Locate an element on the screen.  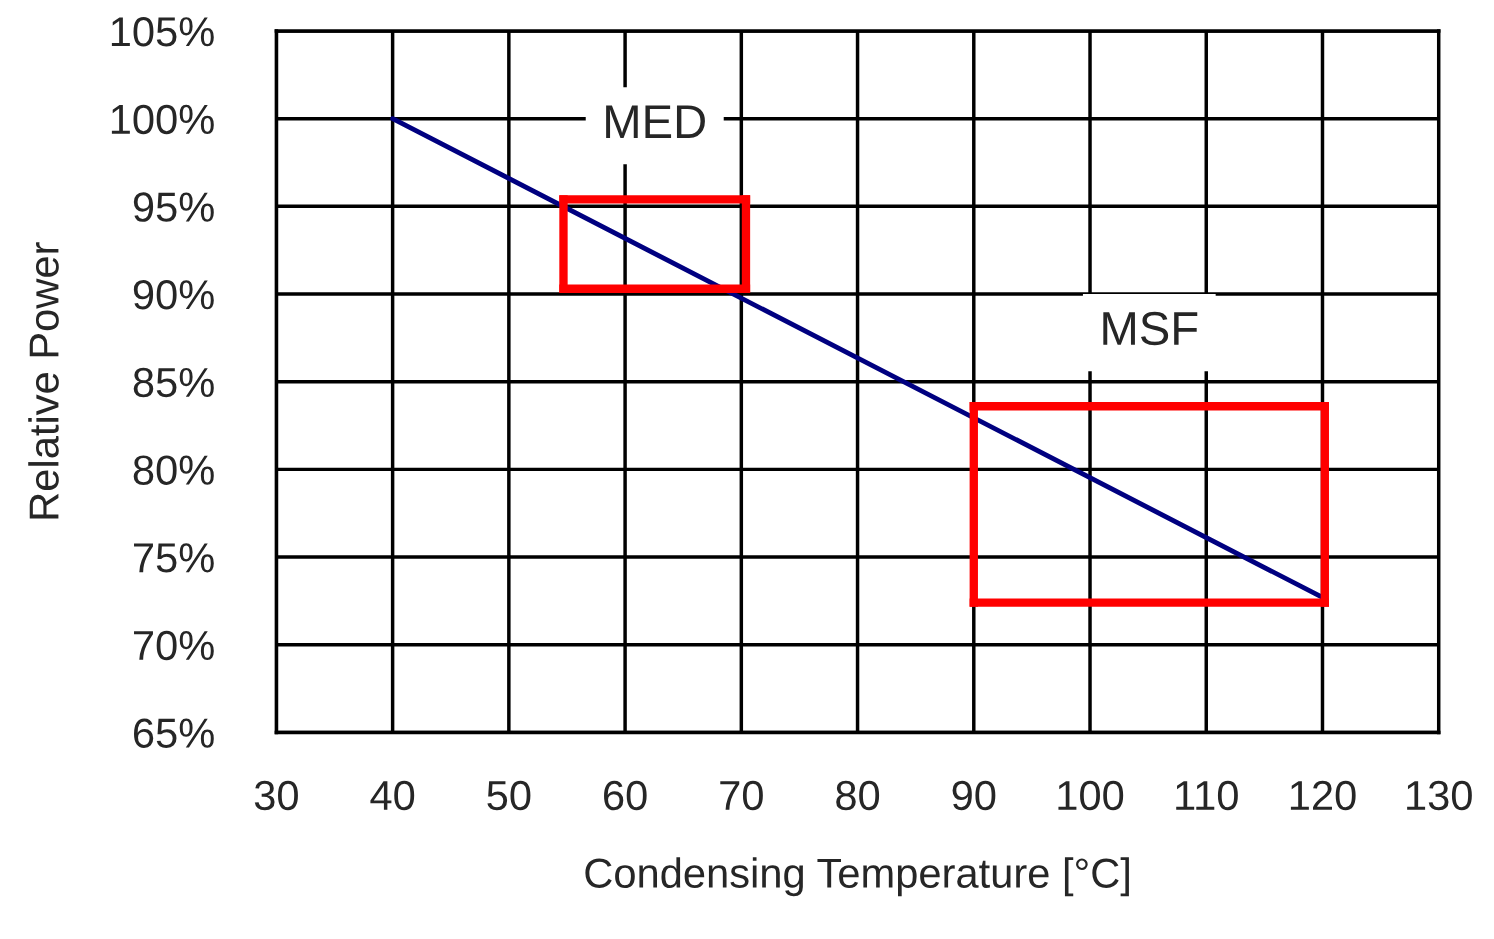
annotation: MED is located at coordinates (655, 121).